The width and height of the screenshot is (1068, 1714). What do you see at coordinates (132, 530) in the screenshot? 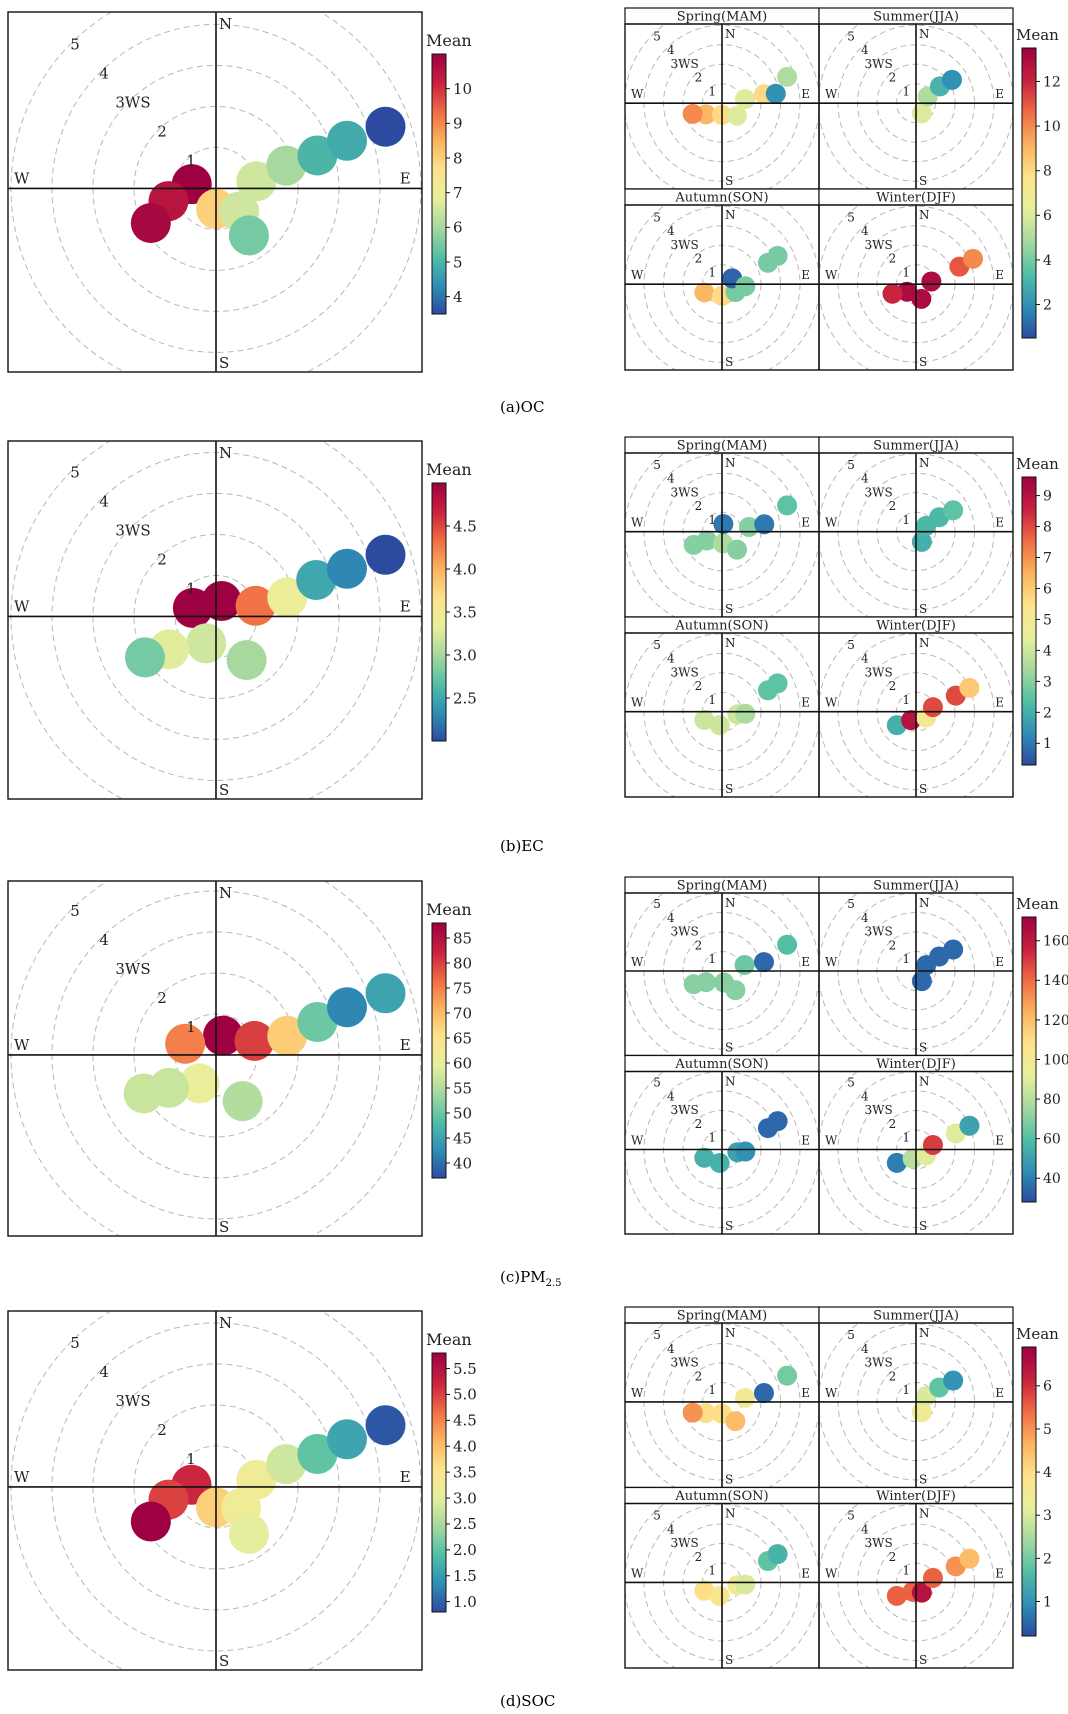
I see `ec-annual-ring-label: 3WS` at bounding box center [132, 530].